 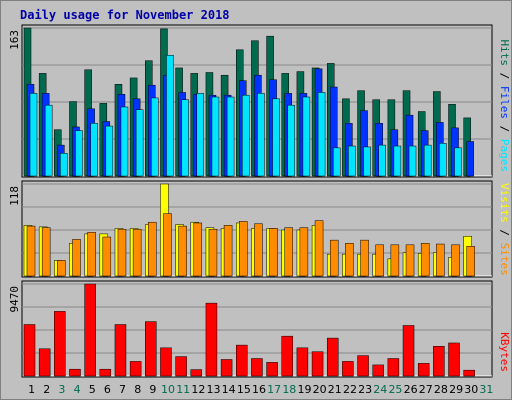 What do you see at coordinates (320, 389) in the screenshot?
I see `x-tick-label: 20` at bounding box center [320, 389].